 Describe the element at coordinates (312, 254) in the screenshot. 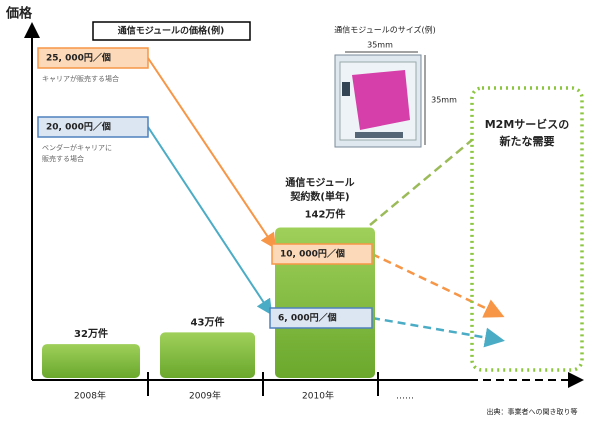

I see `price-label: 10, 000円／個` at that location.